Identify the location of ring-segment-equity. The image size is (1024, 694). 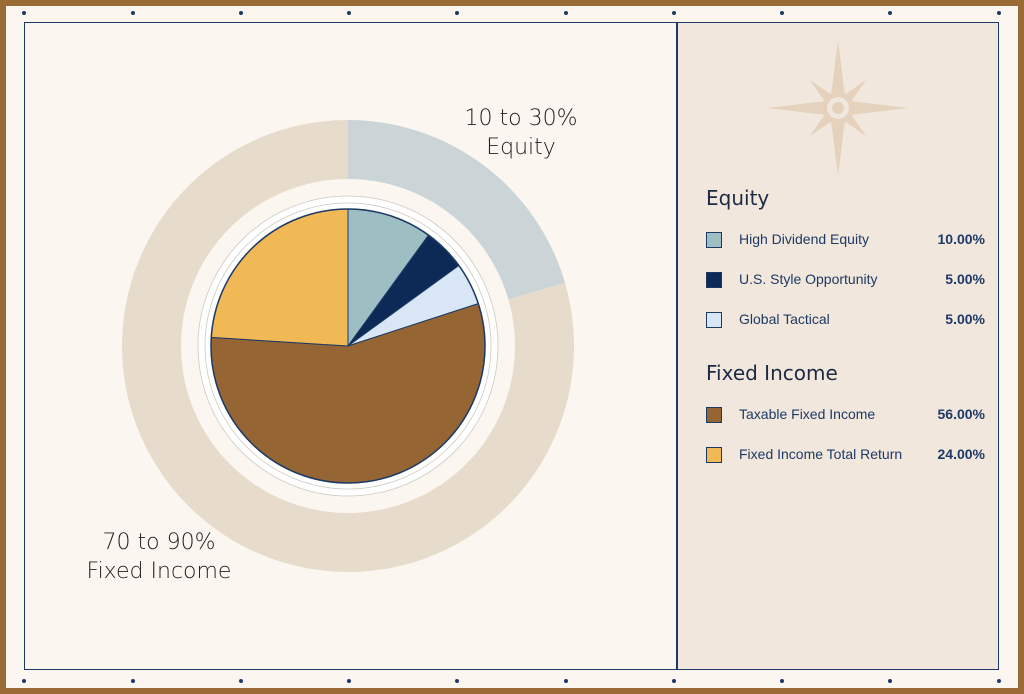
(457, 210).